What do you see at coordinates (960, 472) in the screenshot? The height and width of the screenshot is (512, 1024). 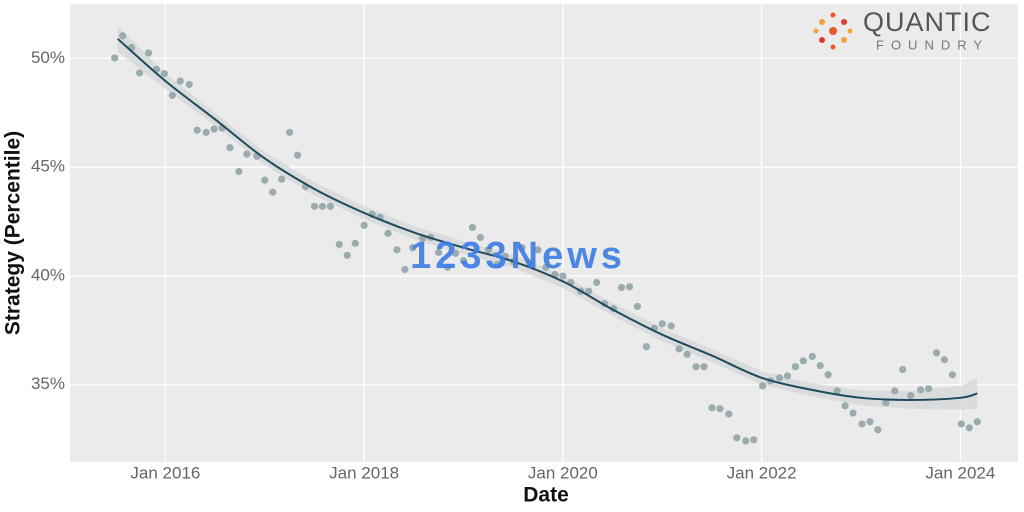 I see `x-tick-label: Jan 2024` at bounding box center [960, 472].